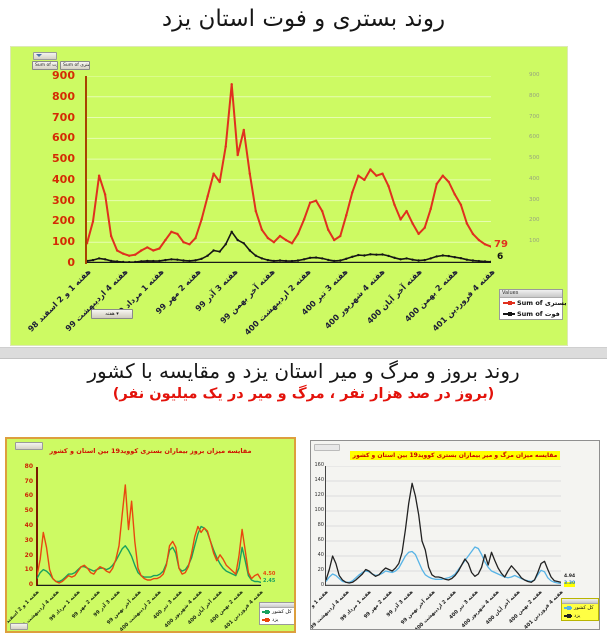 This screenshot has height=640, width=607. I want to click on pivot-field-deaths-button: Sum of فوت, so click(45, 65).